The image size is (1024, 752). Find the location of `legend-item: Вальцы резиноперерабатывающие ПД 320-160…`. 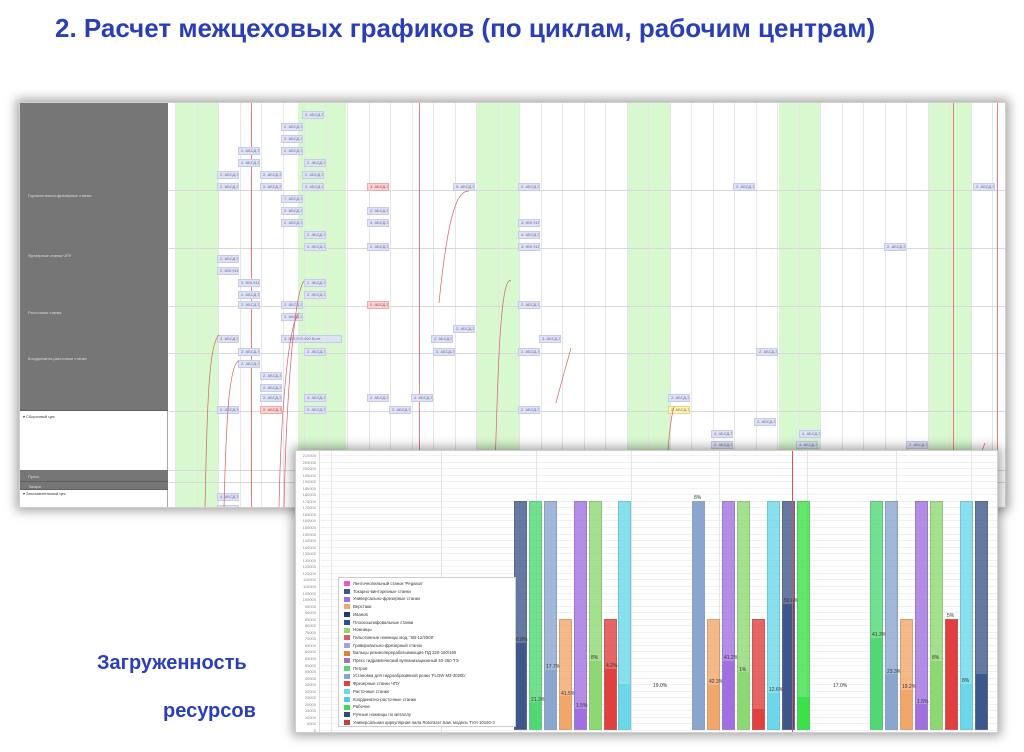

legend-item: Вальцы резиноперерабатывающие ПД 320-160… is located at coordinates (400, 652).